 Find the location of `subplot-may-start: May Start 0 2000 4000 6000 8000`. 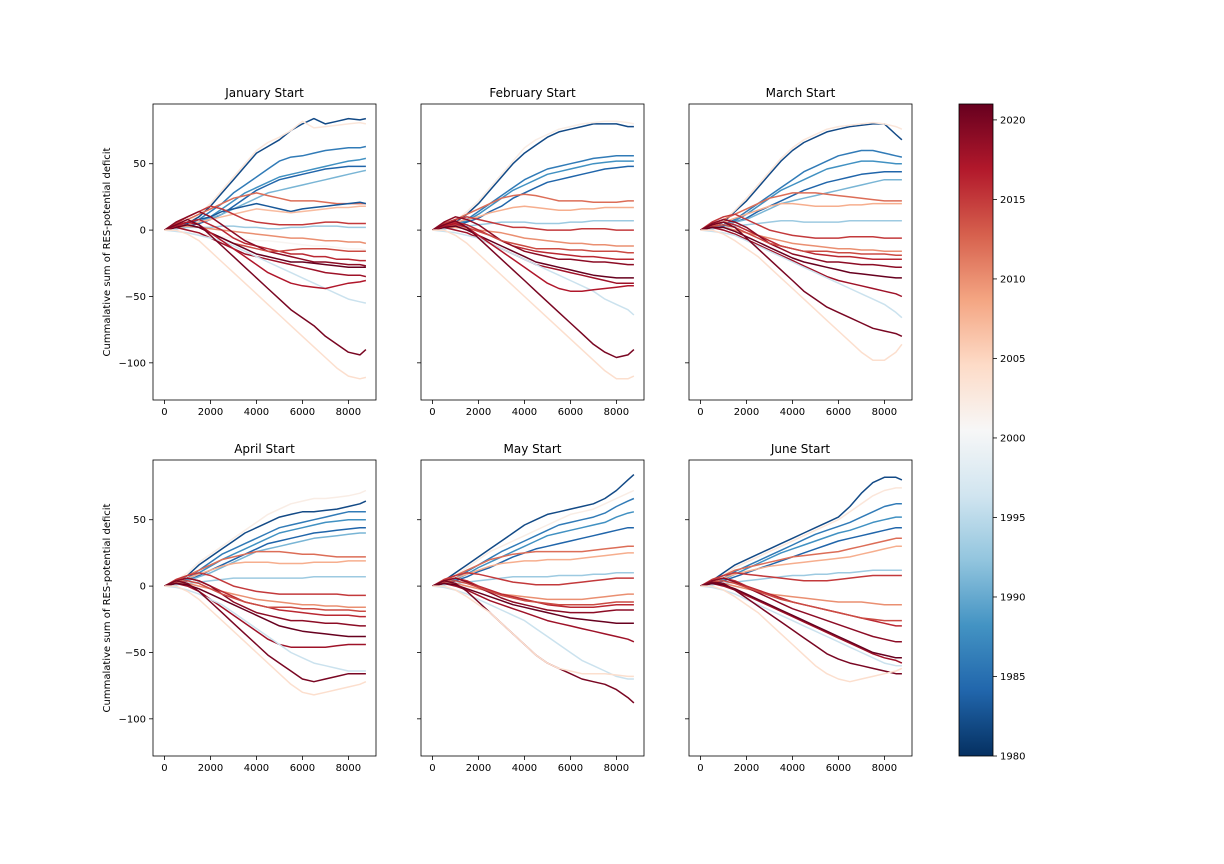

subplot-may-start: May Start 0 2000 4000 6000 8000 is located at coordinates (531, 608).